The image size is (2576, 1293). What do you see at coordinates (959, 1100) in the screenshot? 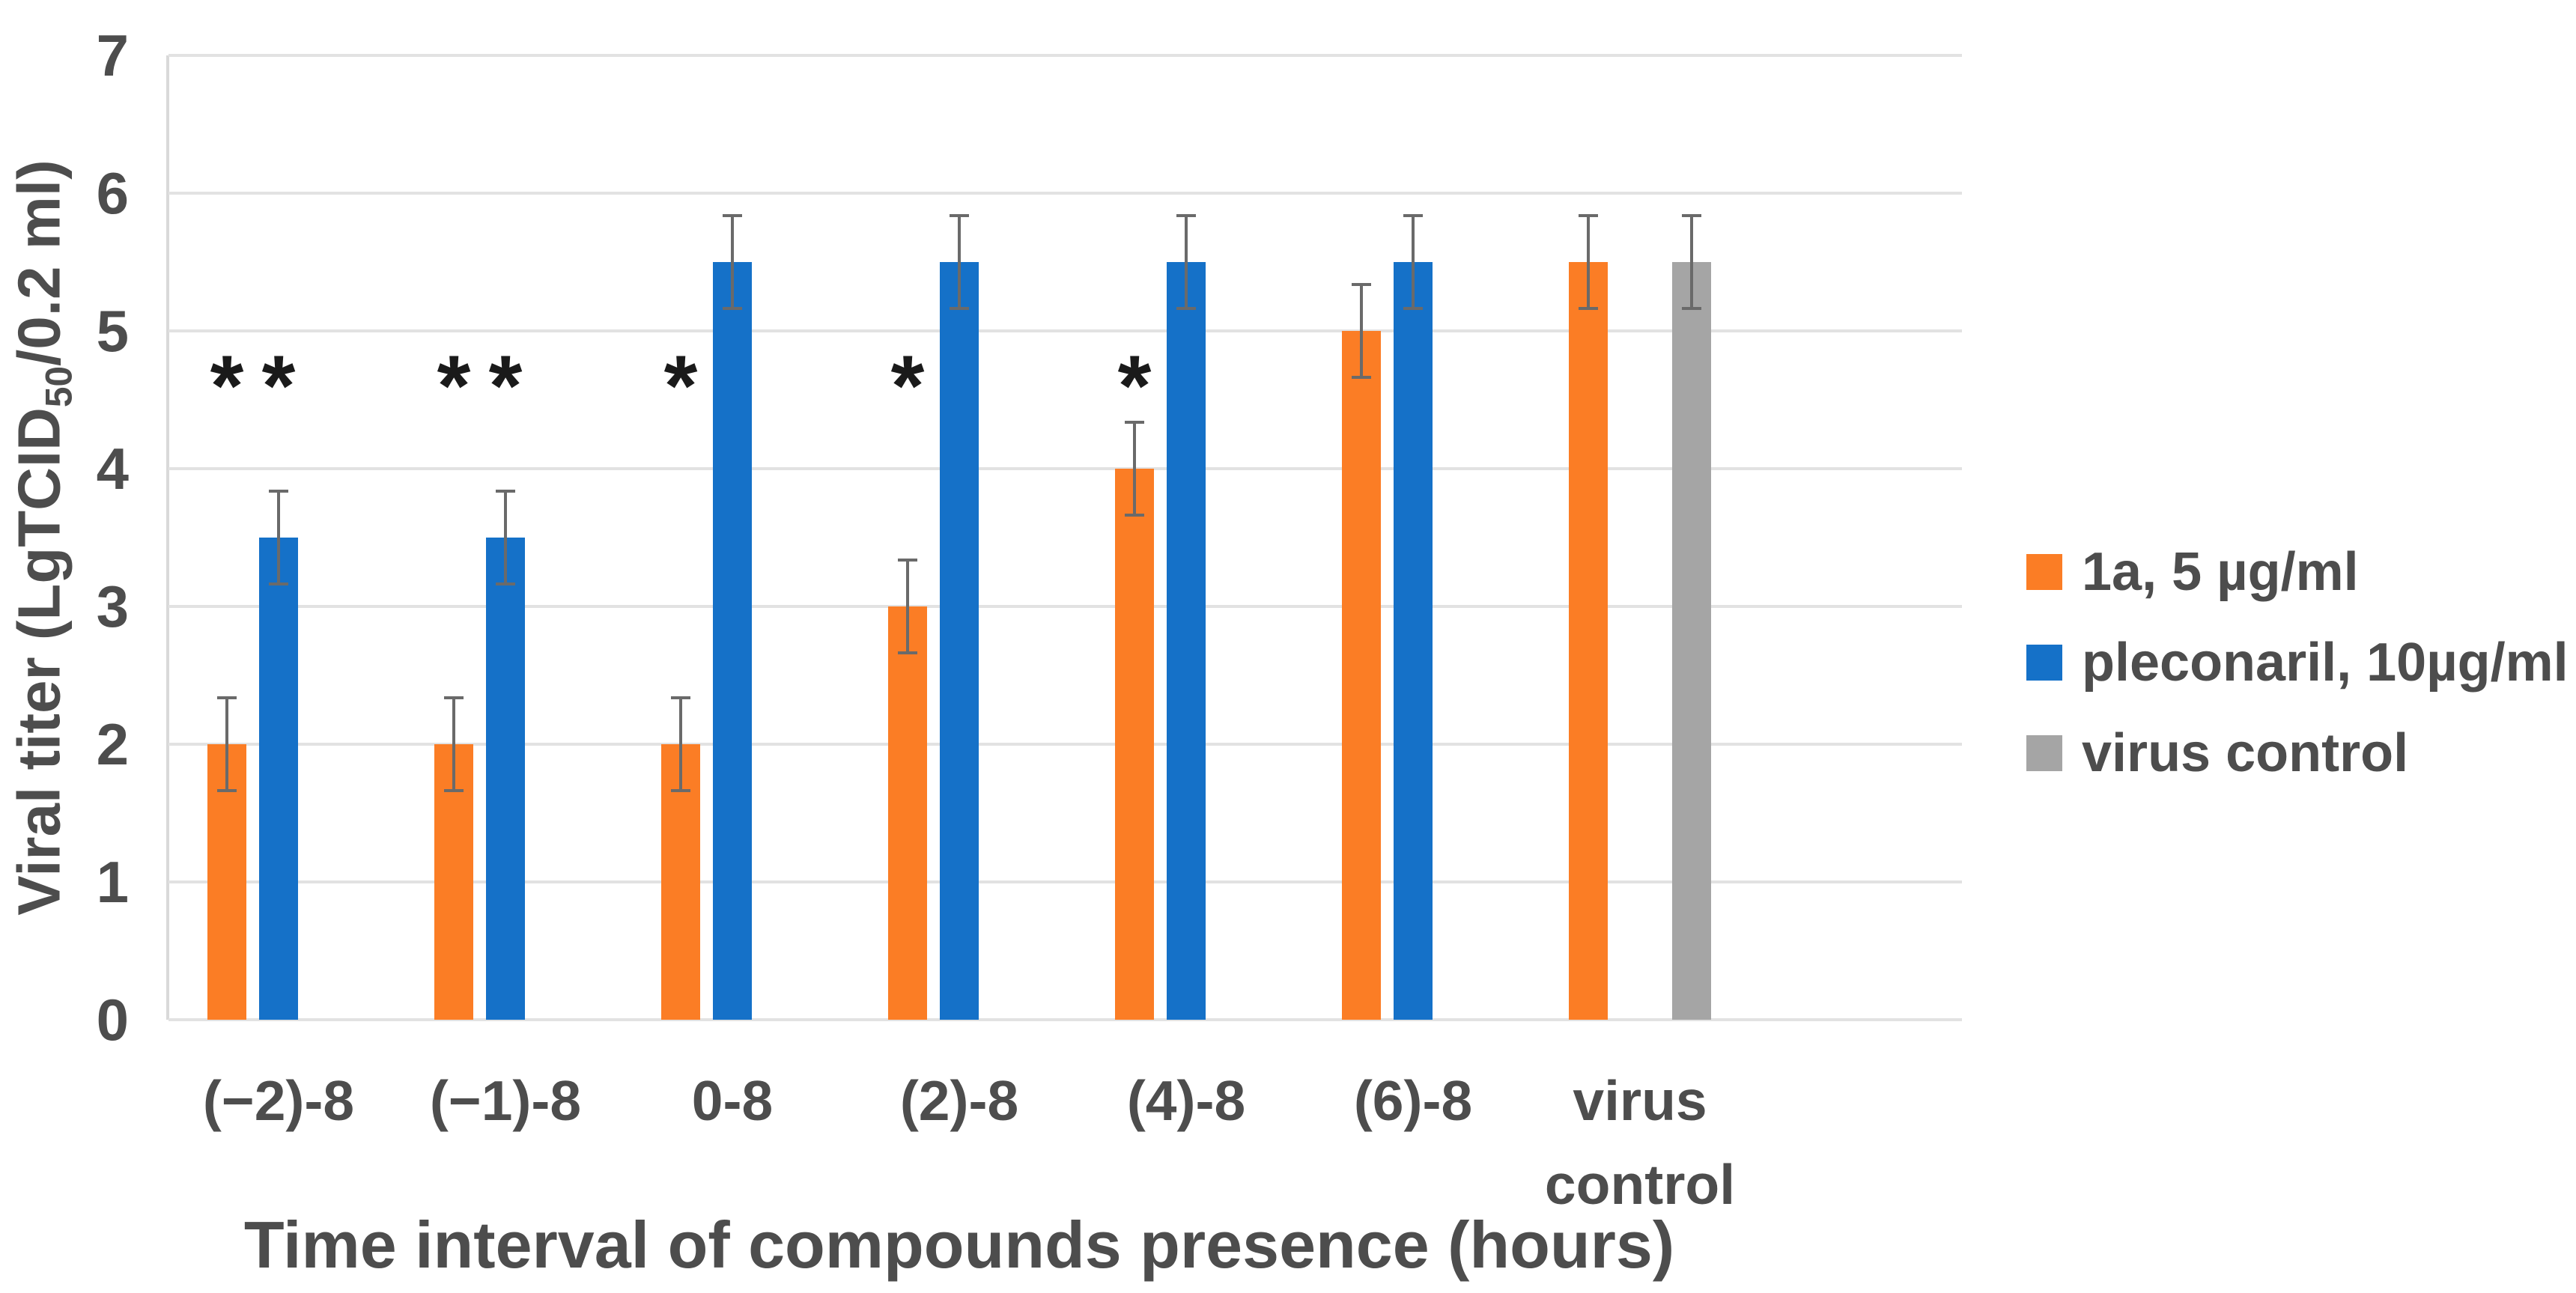
I see `x-category-label: (2)-8` at bounding box center [959, 1100].